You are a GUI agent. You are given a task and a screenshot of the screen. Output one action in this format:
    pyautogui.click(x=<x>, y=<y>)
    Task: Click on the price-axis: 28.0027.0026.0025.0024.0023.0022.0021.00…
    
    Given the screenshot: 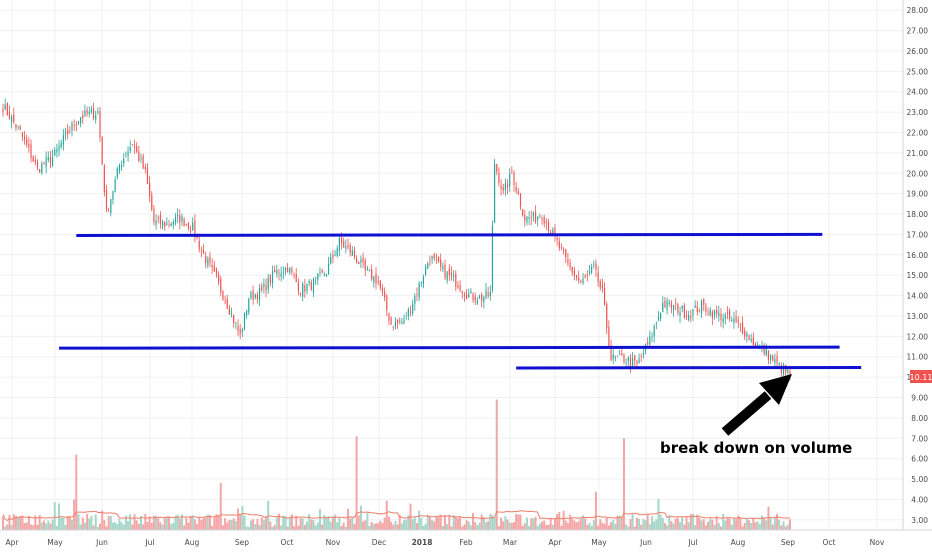 What is the action you would take?
    pyautogui.click(x=917, y=265)
    